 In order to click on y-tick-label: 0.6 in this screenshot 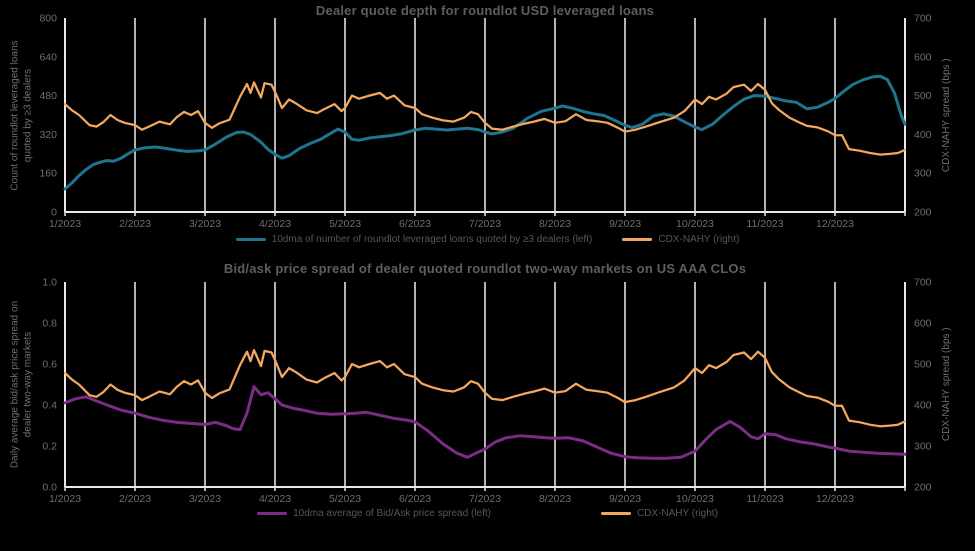, I will do `click(49, 365)`.